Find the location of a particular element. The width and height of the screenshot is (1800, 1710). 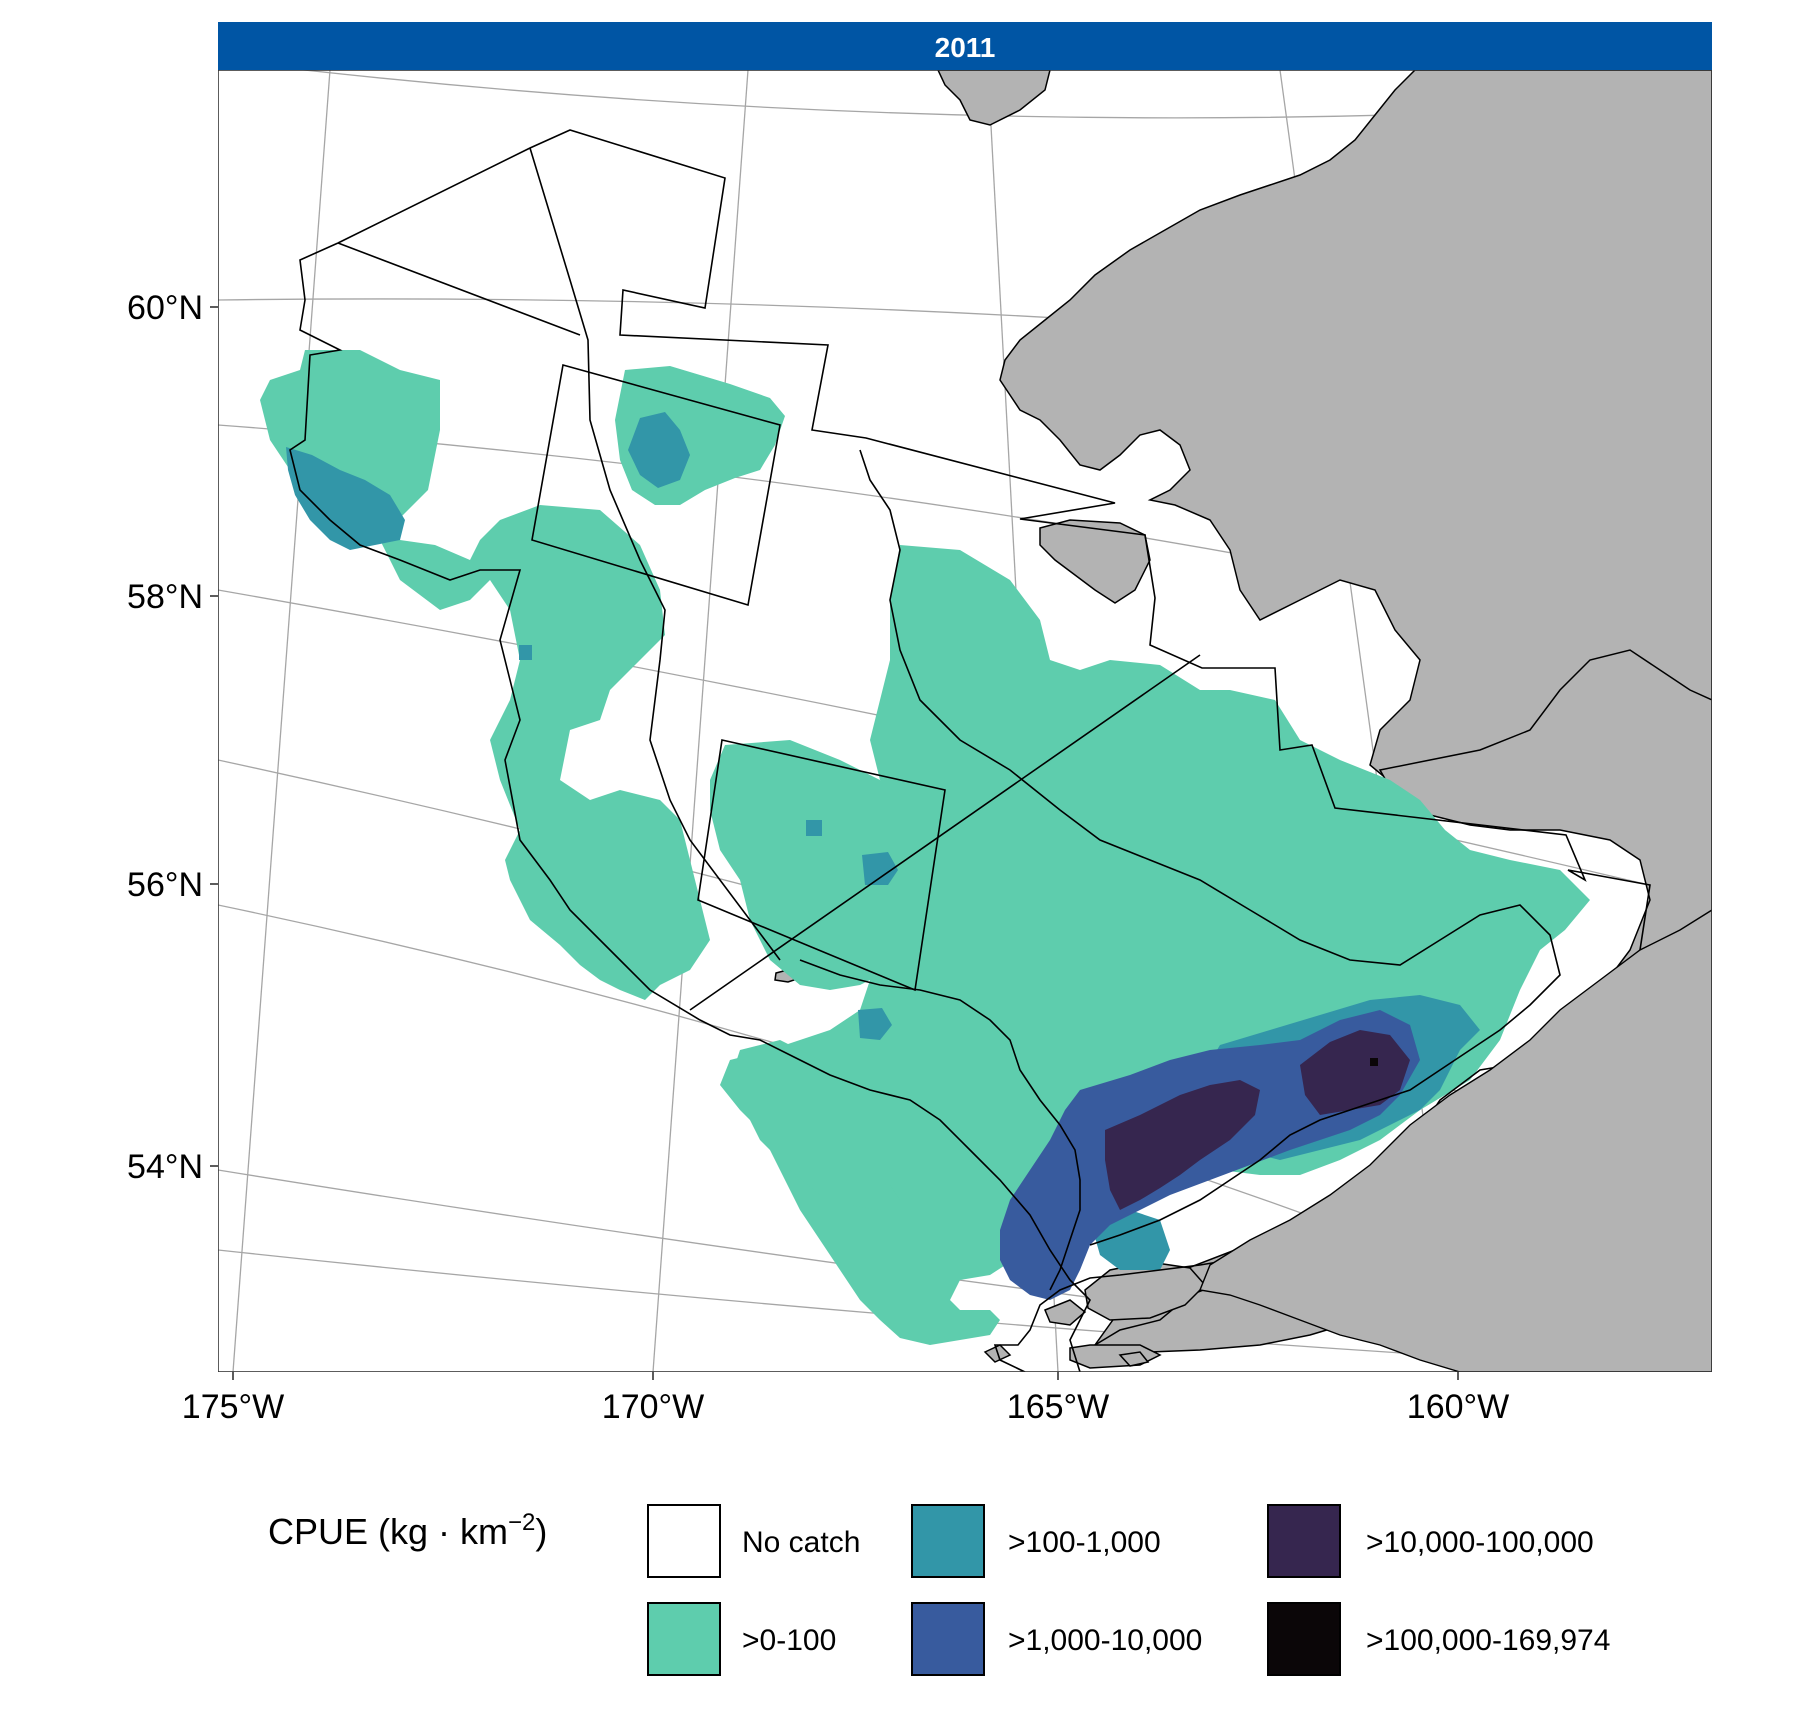

boundary-st-matthew-box is located at coordinates (656, 485).